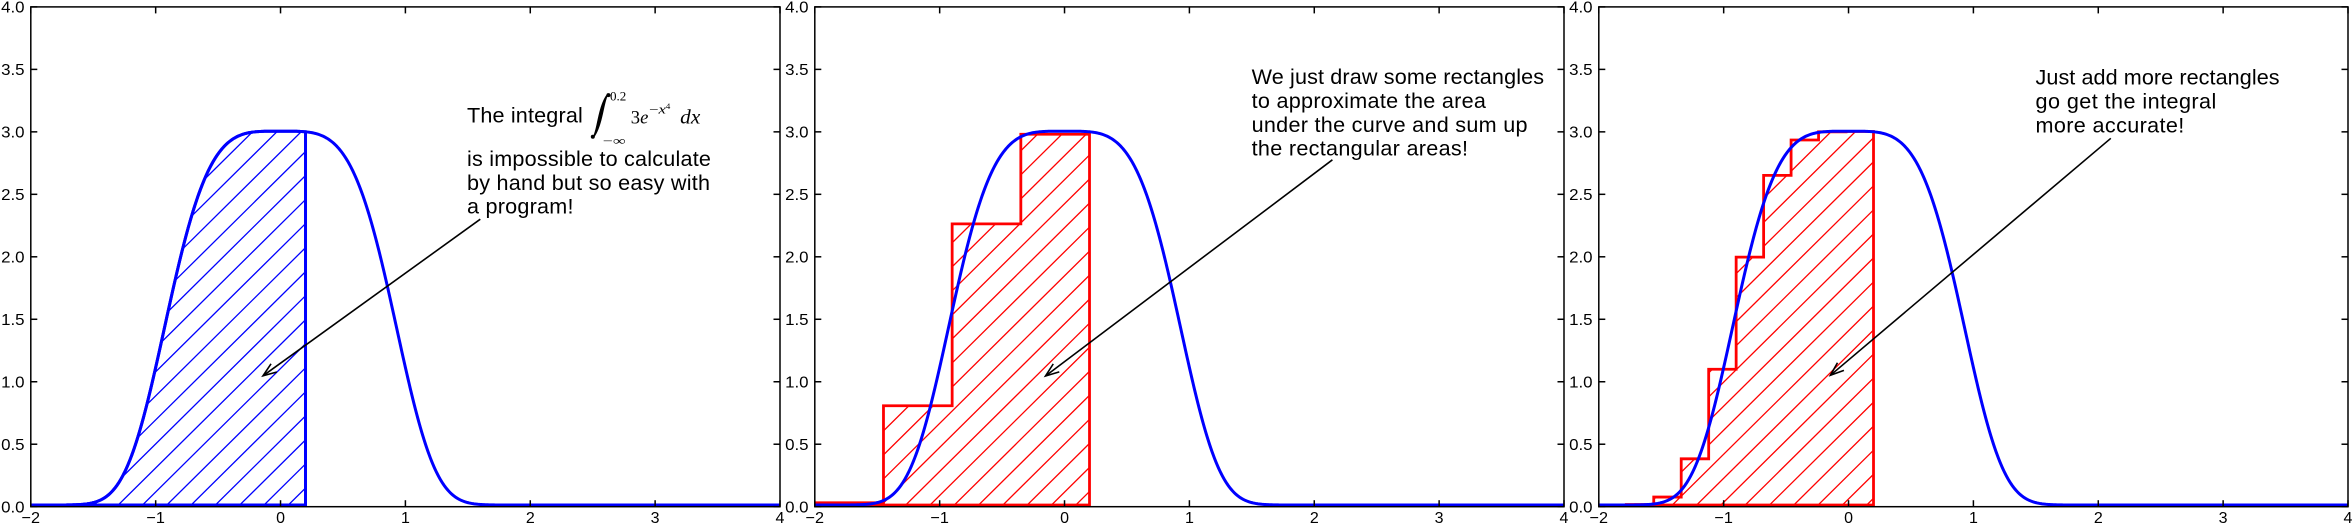 This screenshot has width=2352, height=529. Describe the element at coordinates (2126, 100) in the screenshot. I see `svg-text: go get the integral` at that location.